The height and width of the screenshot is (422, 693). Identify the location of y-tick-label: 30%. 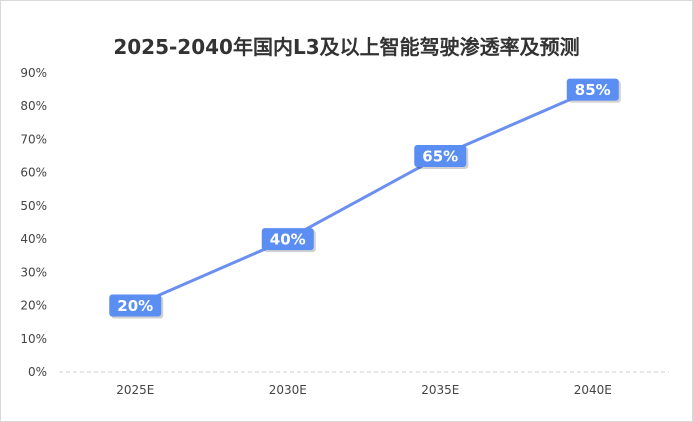
(33, 272).